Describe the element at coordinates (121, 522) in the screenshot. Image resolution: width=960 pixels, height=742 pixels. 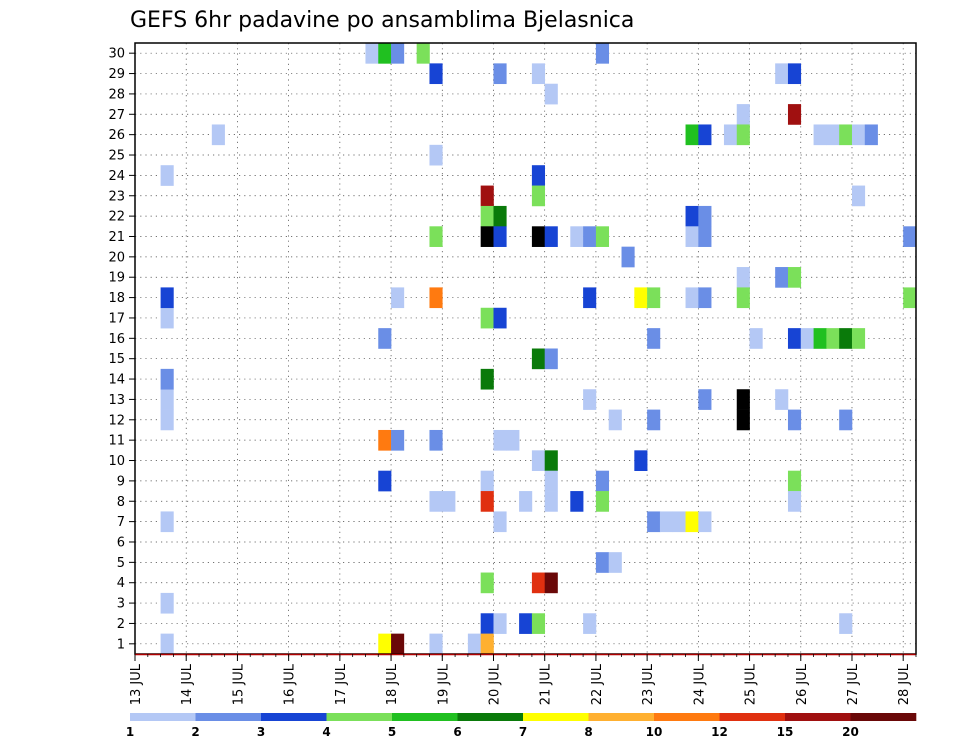
I see `y-tick-label: 7` at that location.